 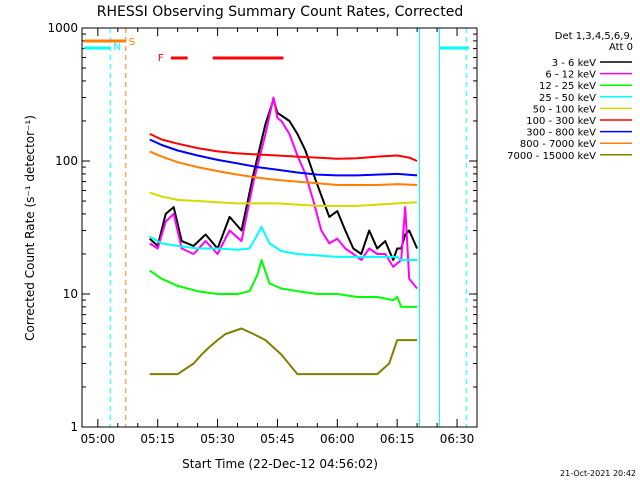 What do you see at coordinates (74, 427) in the screenshot?
I see `y-tick-label-0: 1` at bounding box center [74, 427].